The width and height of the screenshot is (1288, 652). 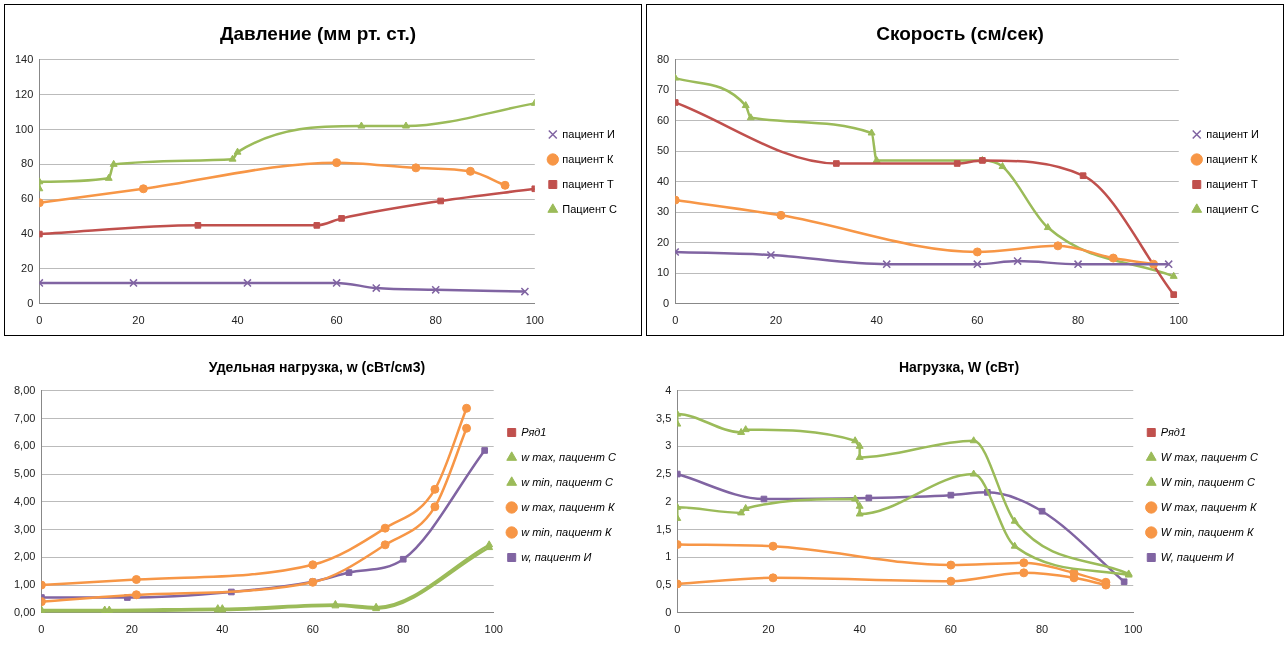 What do you see at coordinates (569, 456) in the screenshot?
I see `legend-label: w max, пациент С` at bounding box center [569, 456].